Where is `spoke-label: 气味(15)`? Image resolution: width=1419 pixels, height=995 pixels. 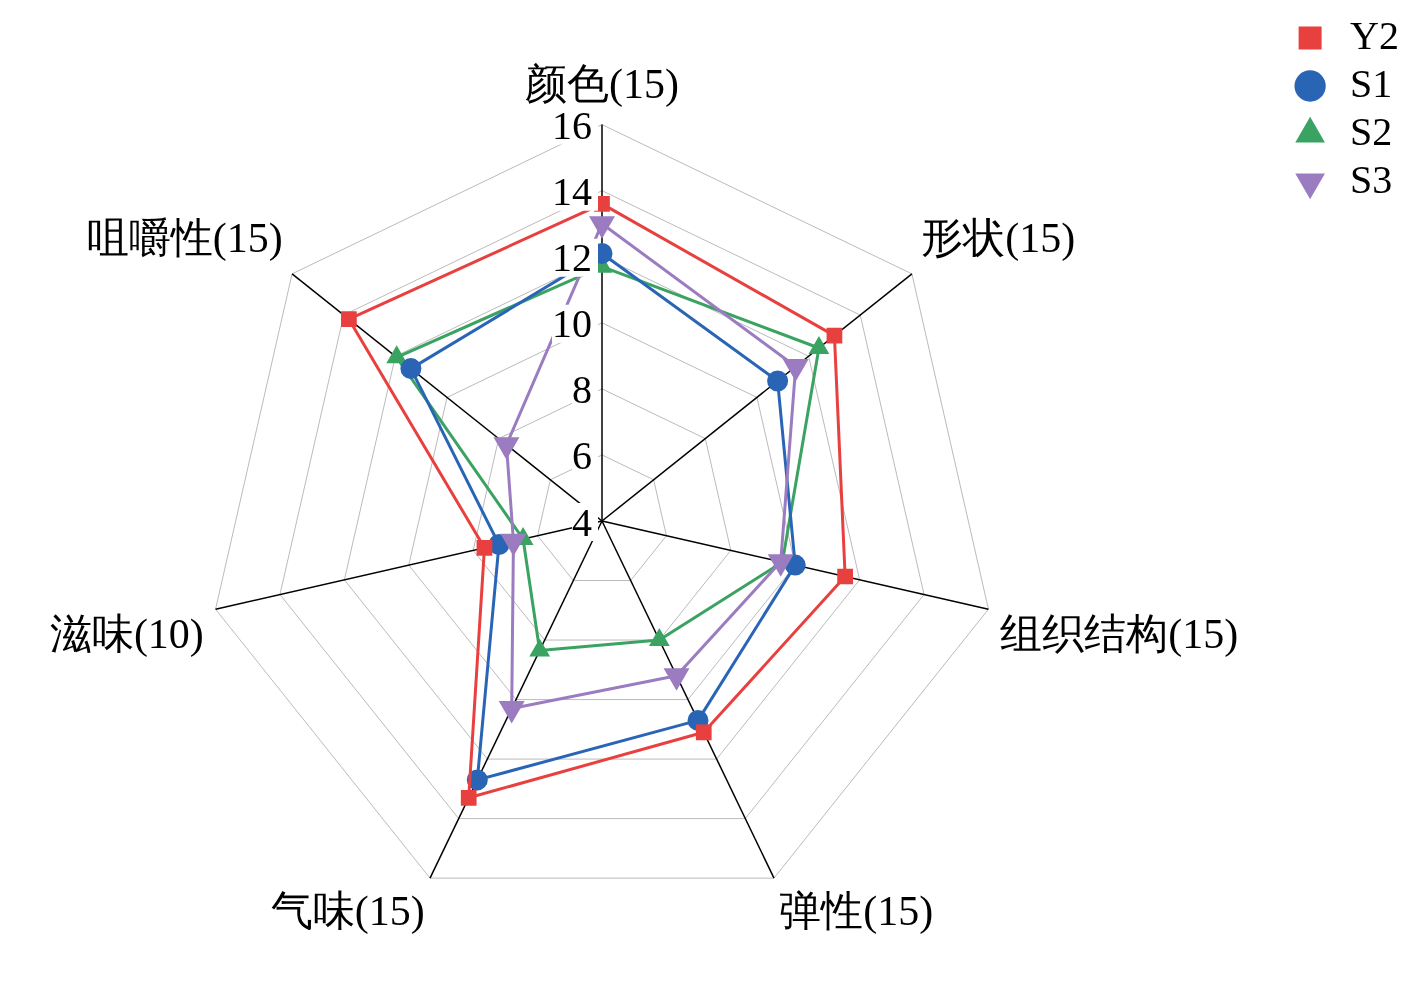
spoke-label: 气味(15) is located at coordinates (347, 912).